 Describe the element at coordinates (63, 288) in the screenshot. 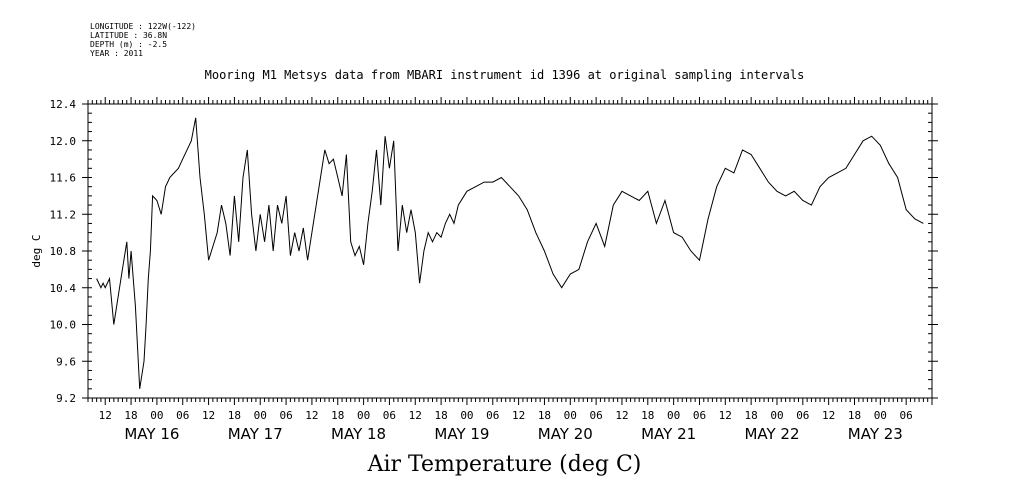

I see `y-tick-label: 10.4` at that location.